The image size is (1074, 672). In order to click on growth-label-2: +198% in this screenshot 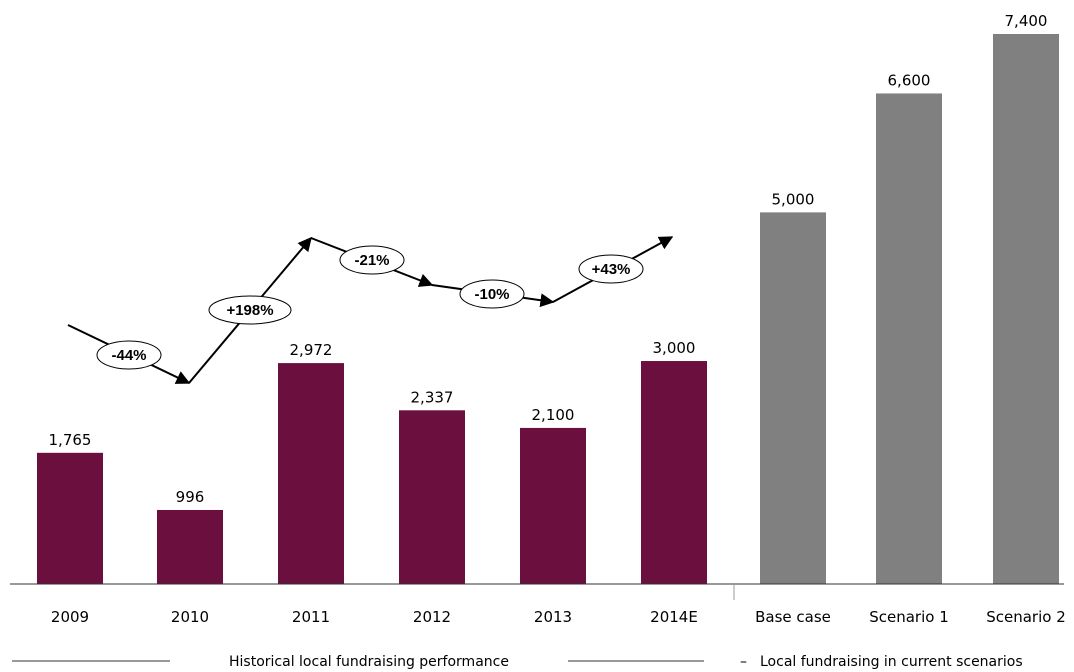, I will do `click(249, 310)`.